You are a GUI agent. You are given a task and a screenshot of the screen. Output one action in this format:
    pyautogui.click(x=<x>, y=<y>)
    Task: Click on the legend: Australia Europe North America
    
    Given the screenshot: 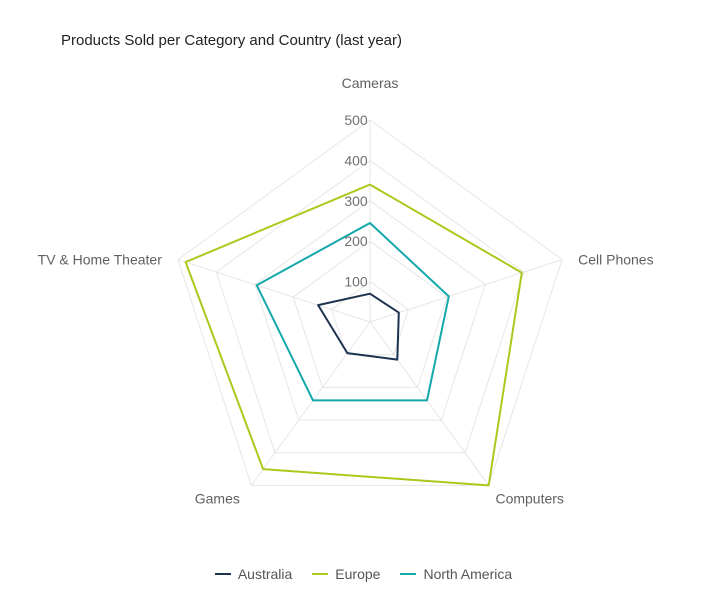 What is the action you would take?
    pyautogui.click(x=363, y=574)
    